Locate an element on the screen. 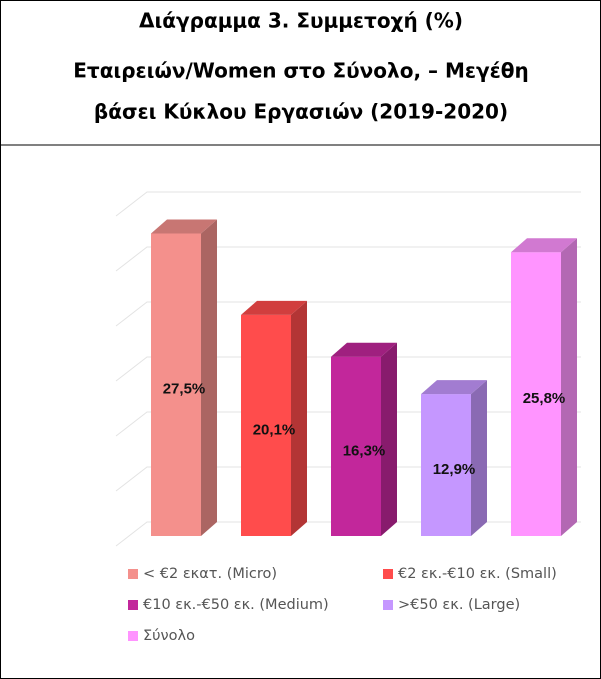 The width and height of the screenshot is (601, 679). legend-label: €10 εκ.-€50 εκ. (Medium) is located at coordinates (236, 605).